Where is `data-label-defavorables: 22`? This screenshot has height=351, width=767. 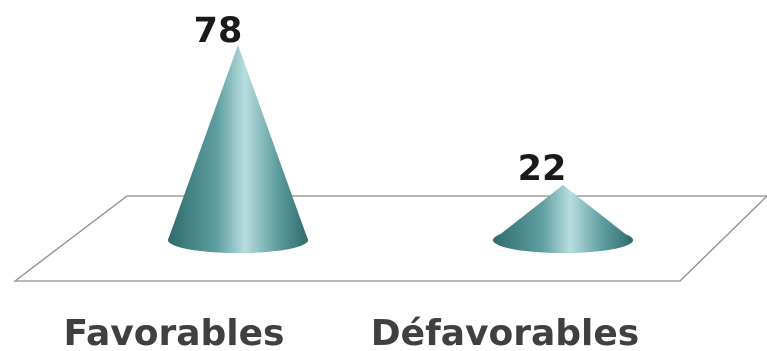
data-label-defavorables: 22 is located at coordinates (542, 169).